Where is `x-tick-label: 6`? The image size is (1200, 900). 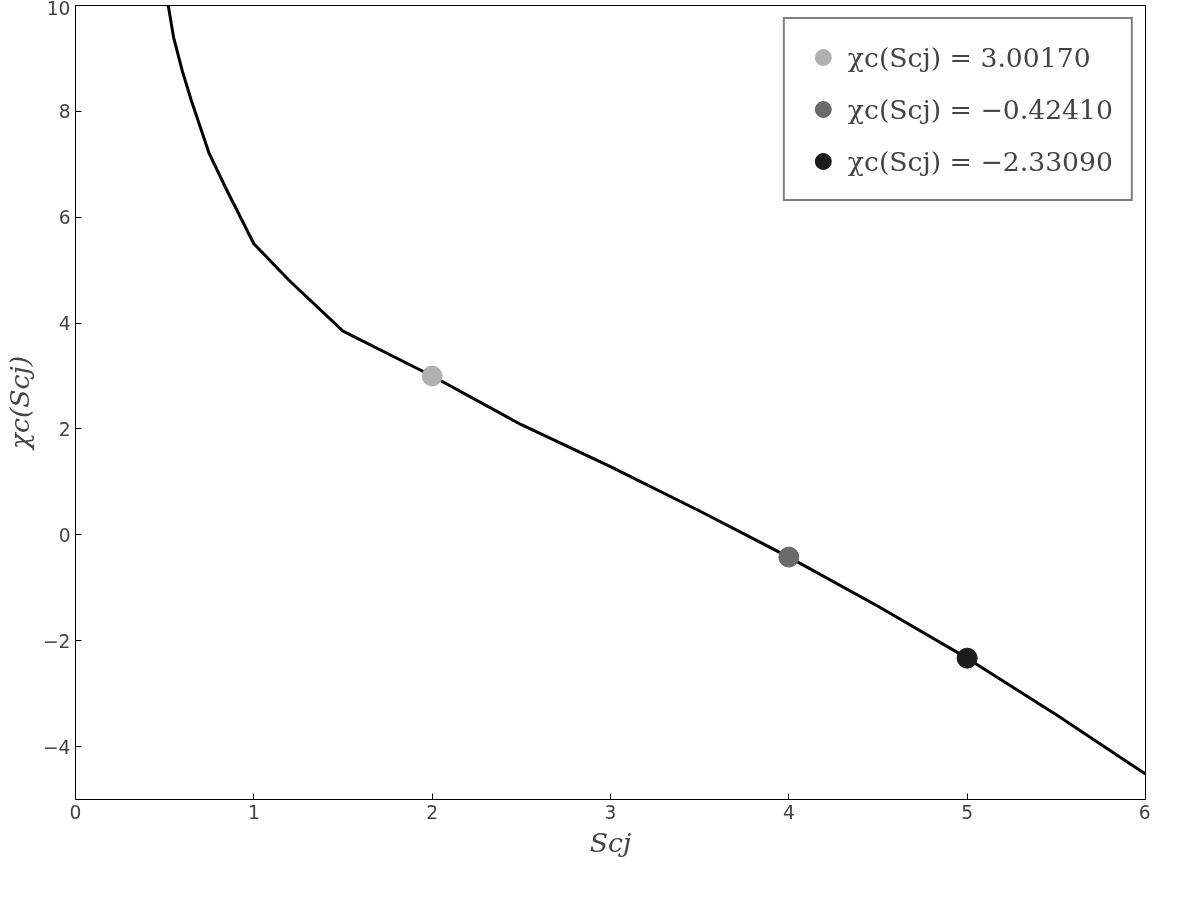
x-tick-label: 6 is located at coordinates (1144, 812).